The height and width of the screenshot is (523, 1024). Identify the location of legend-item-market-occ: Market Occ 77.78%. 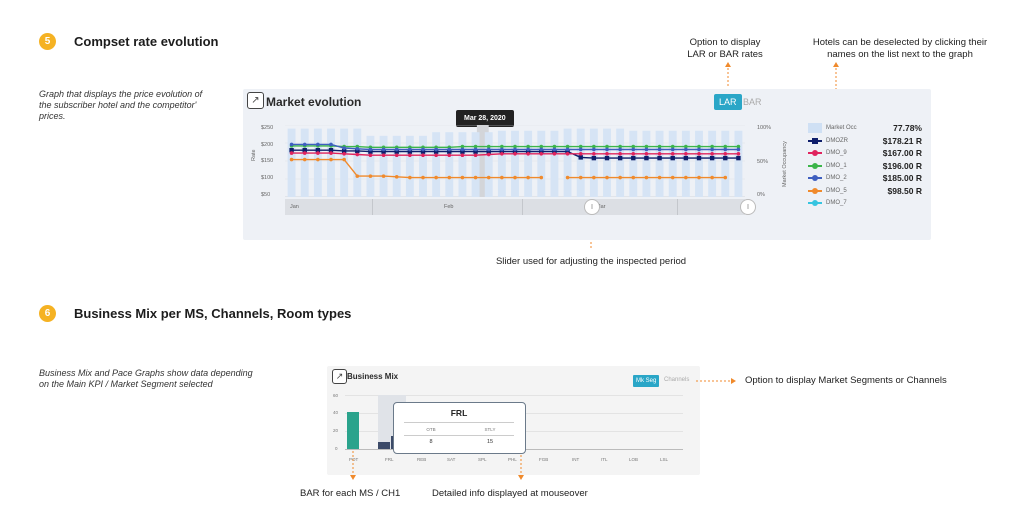
(865, 128).